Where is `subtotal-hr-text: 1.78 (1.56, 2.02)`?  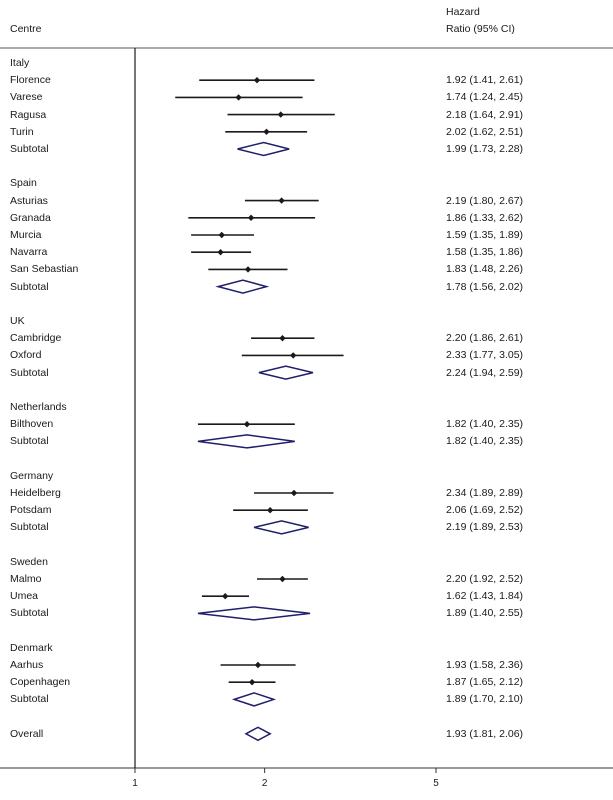 subtotal-hr-text: 1.78 (1.56, 2.02) is located at coordinates (485, 286).